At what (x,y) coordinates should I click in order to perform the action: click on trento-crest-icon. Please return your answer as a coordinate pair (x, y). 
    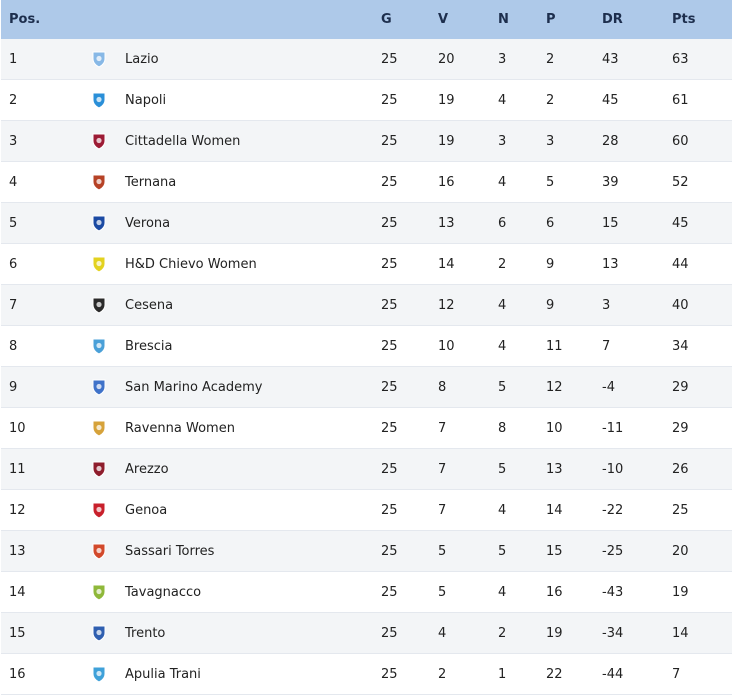
    Looking at the image, I should click on (99, 633).